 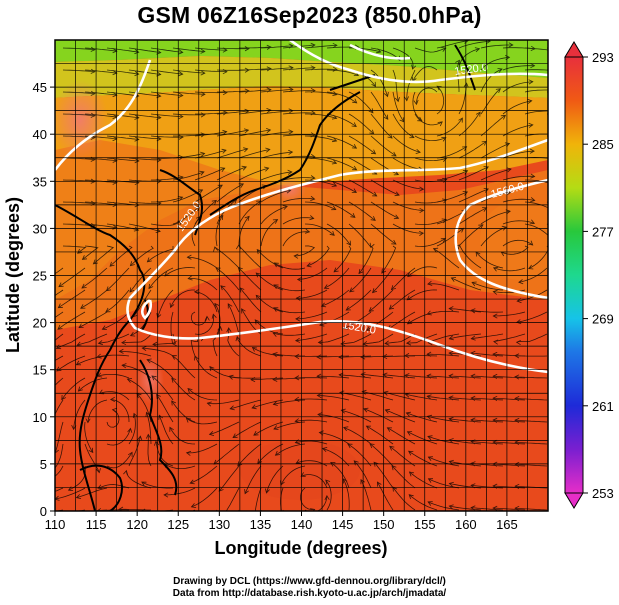 What do you see at coordinates (219, 524) in the screenshot?
I see `x-tick-label: 130` at bounding box center [219, 524].